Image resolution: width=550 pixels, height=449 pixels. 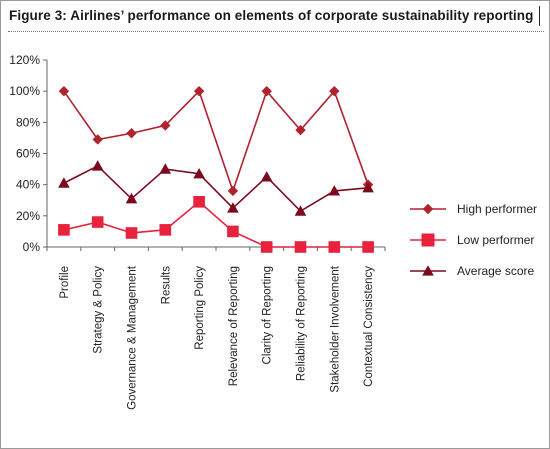 What do you see at coordinates (99, 310) in the screenshot?
I see `x-category-label: Strategy & Policy` at bounding box center [99, 310].